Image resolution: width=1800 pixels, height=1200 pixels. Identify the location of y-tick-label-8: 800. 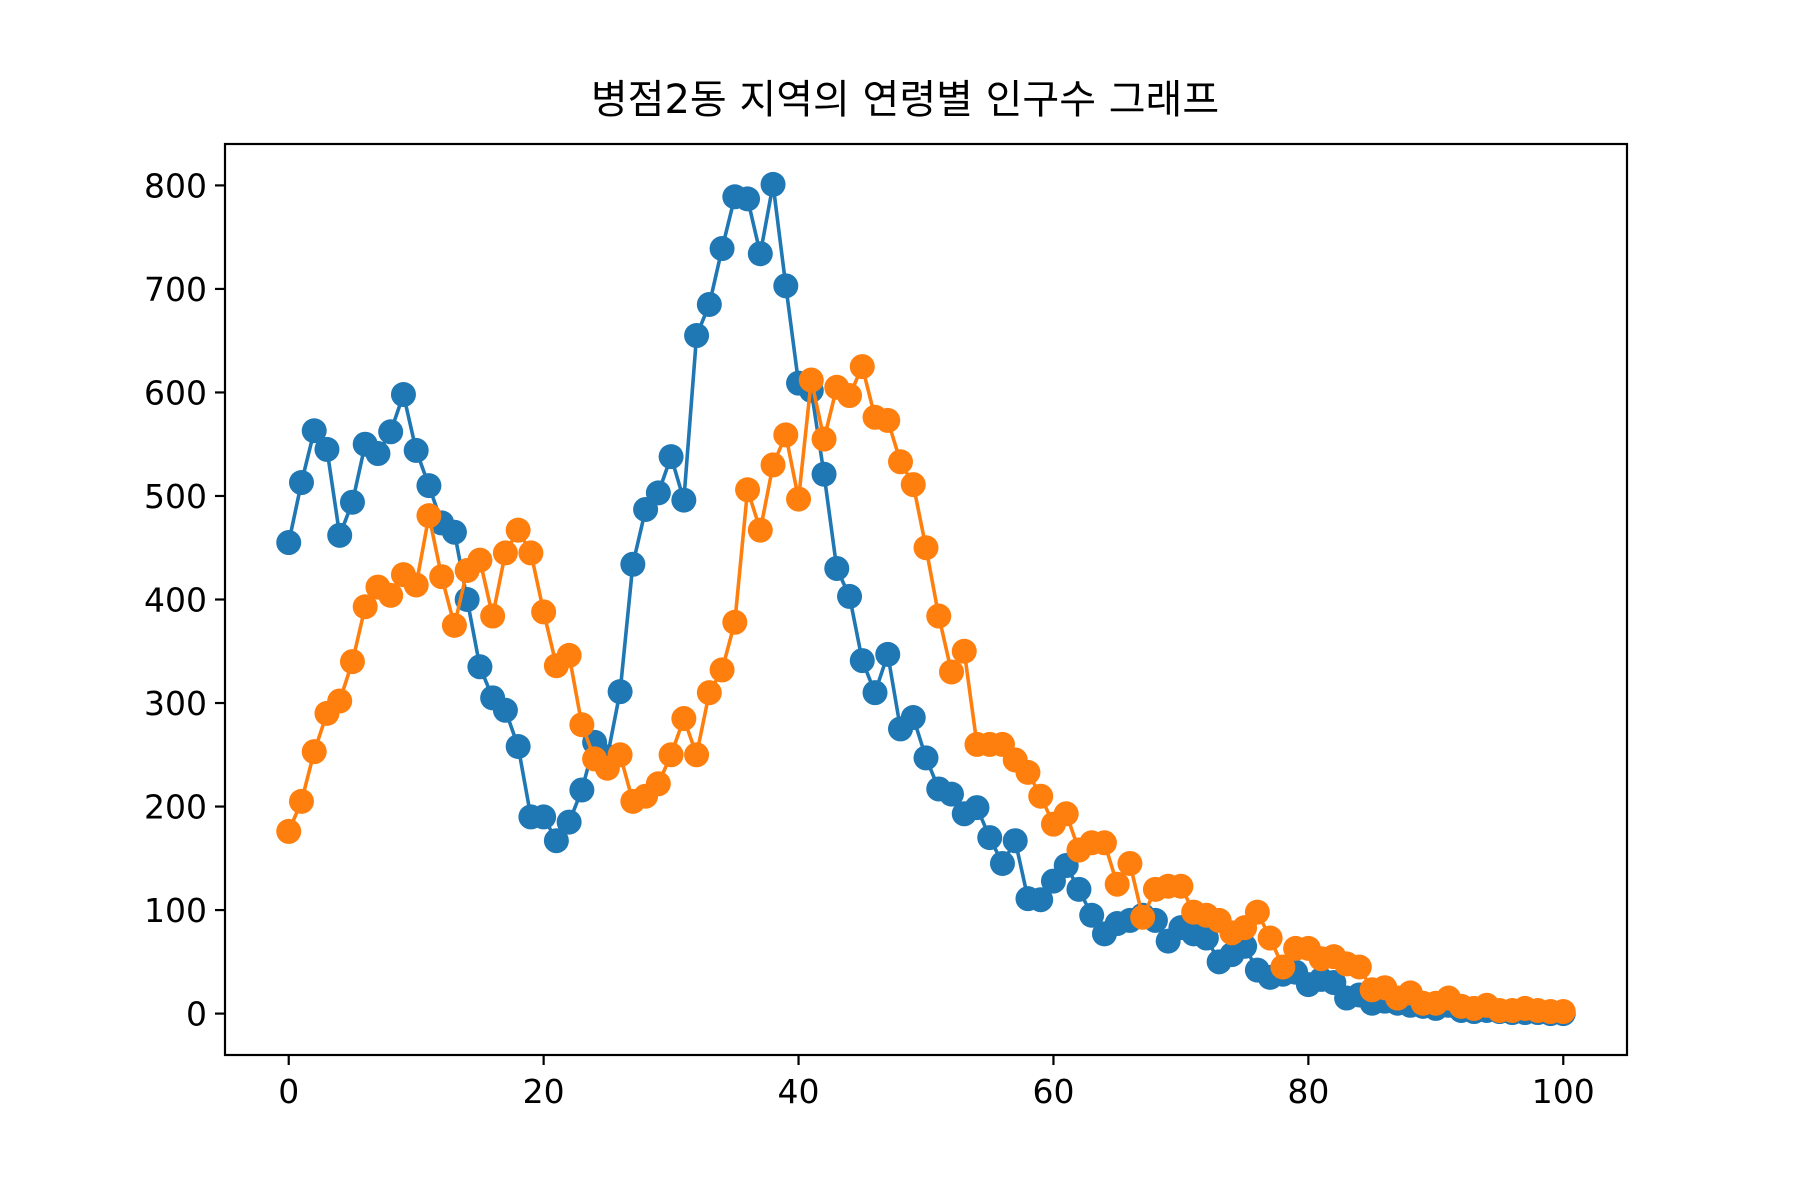
(175, 185).